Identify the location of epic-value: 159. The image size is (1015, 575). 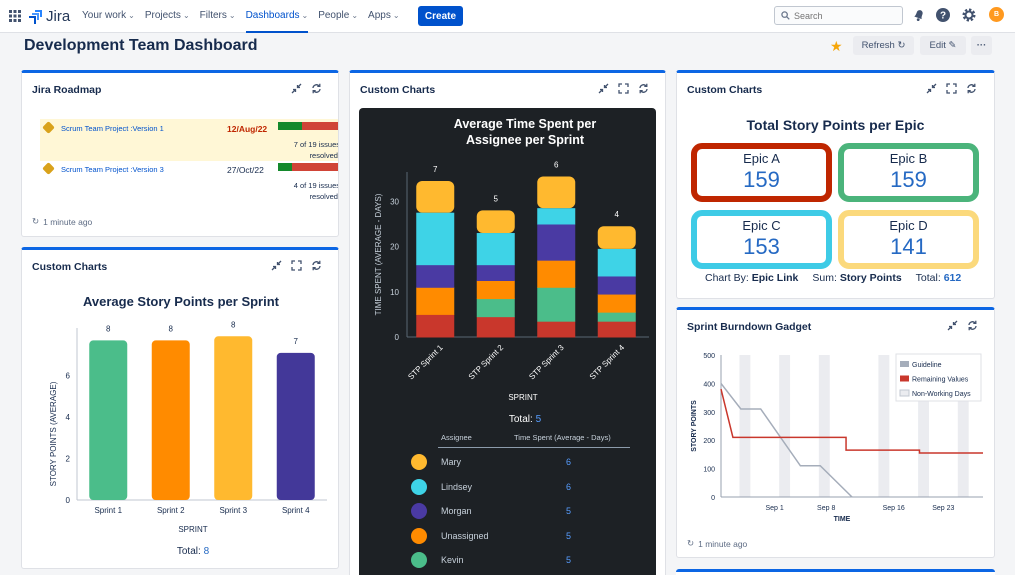
(908, 179).